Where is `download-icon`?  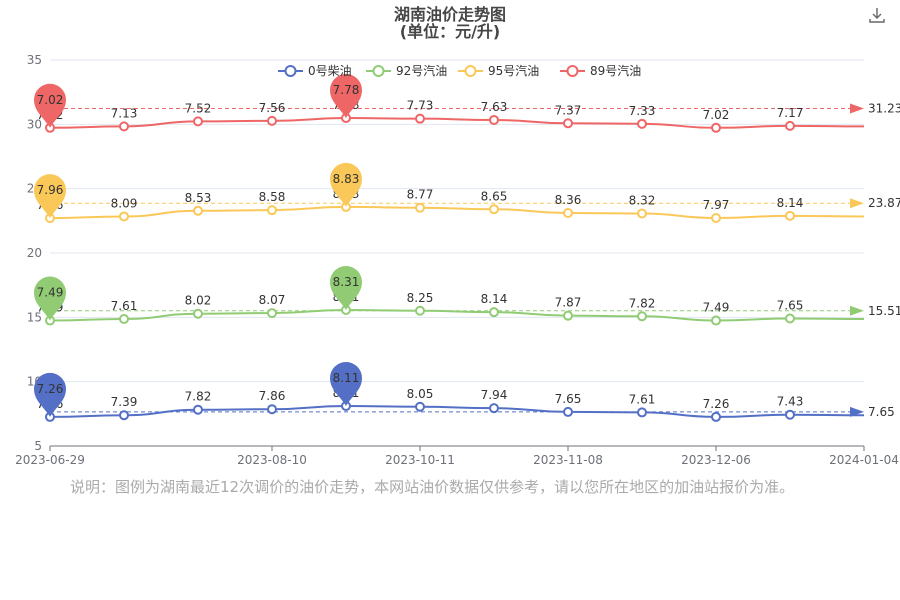 download-icon is located at coordinates (877, 15).